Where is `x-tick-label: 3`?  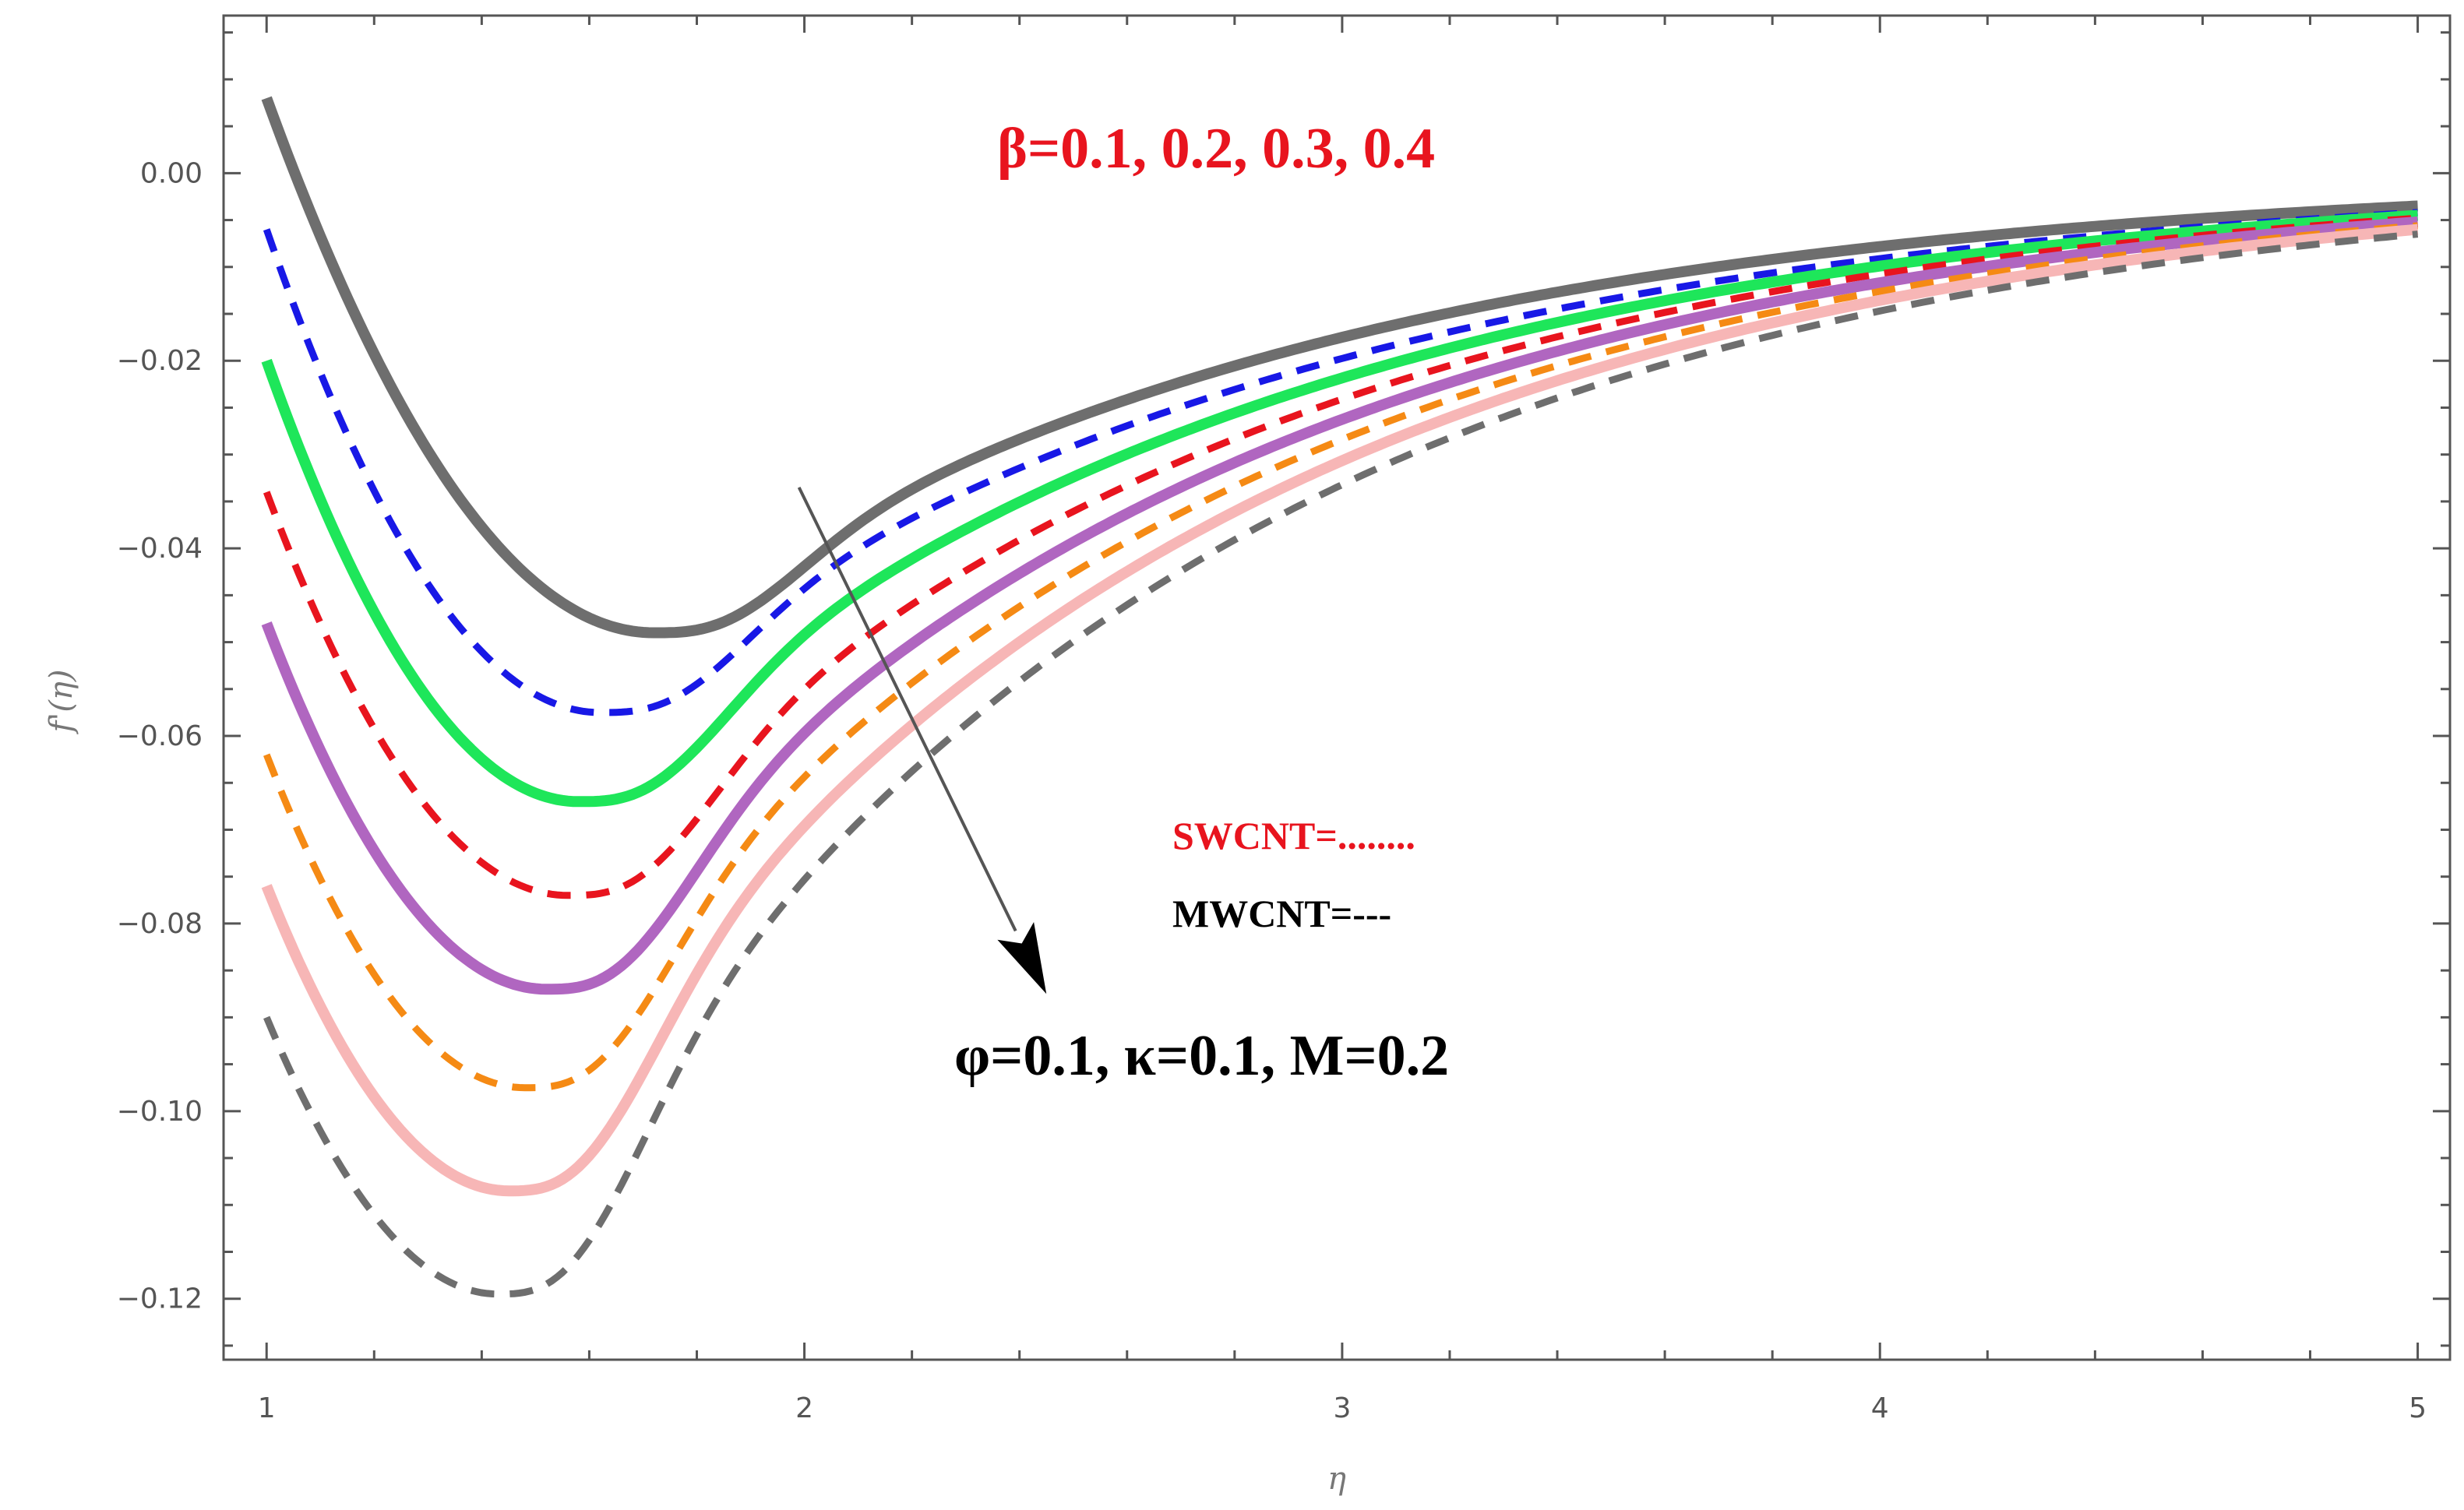 x-tick-label: 3 is located at coordinates (1342, 1408).